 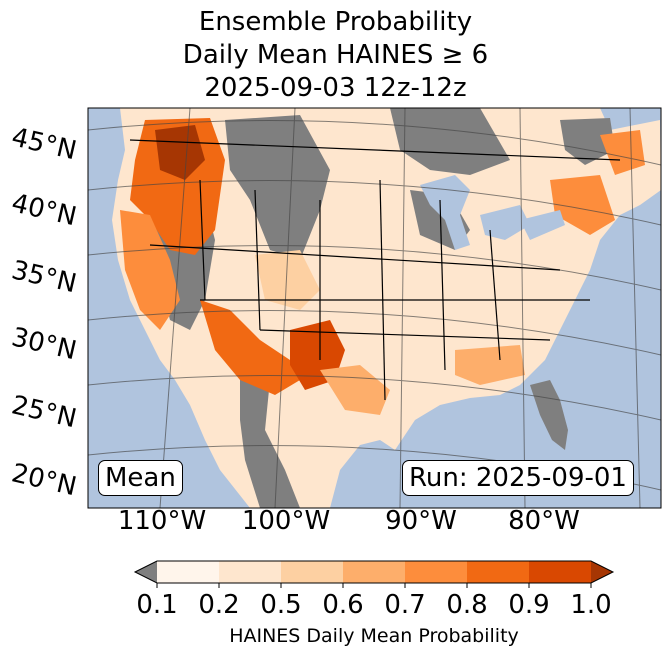 What do you see at coordinates (335, 22) in the screenshot?
I see `title-line-1: Ensemble Probability` at bounding box center [335, 22].